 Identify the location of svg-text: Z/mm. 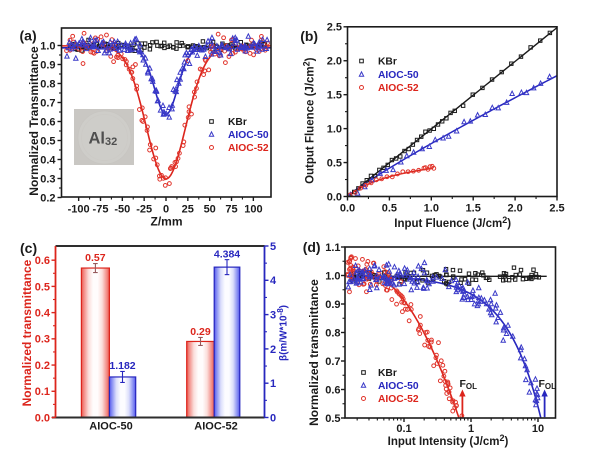
(166, 222).